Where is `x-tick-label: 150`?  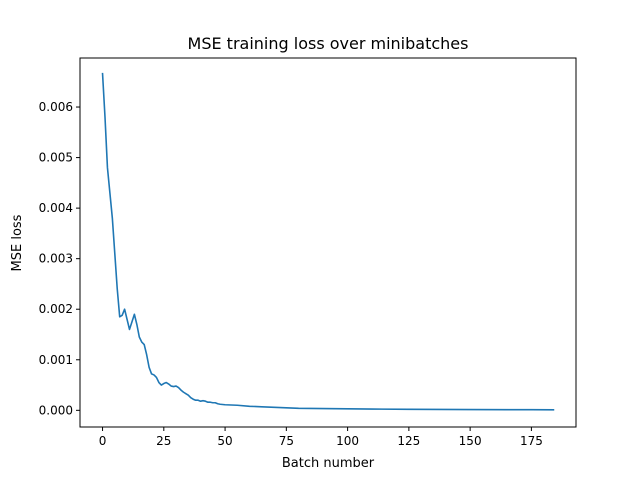
x-tick-label: 150 is located at coordinates (470, 441).